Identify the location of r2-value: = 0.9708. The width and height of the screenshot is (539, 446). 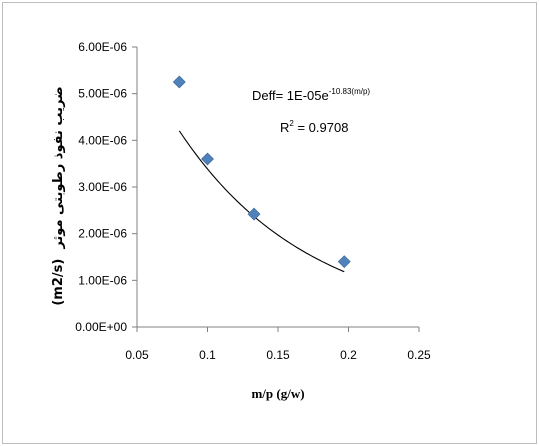
(321, 127).